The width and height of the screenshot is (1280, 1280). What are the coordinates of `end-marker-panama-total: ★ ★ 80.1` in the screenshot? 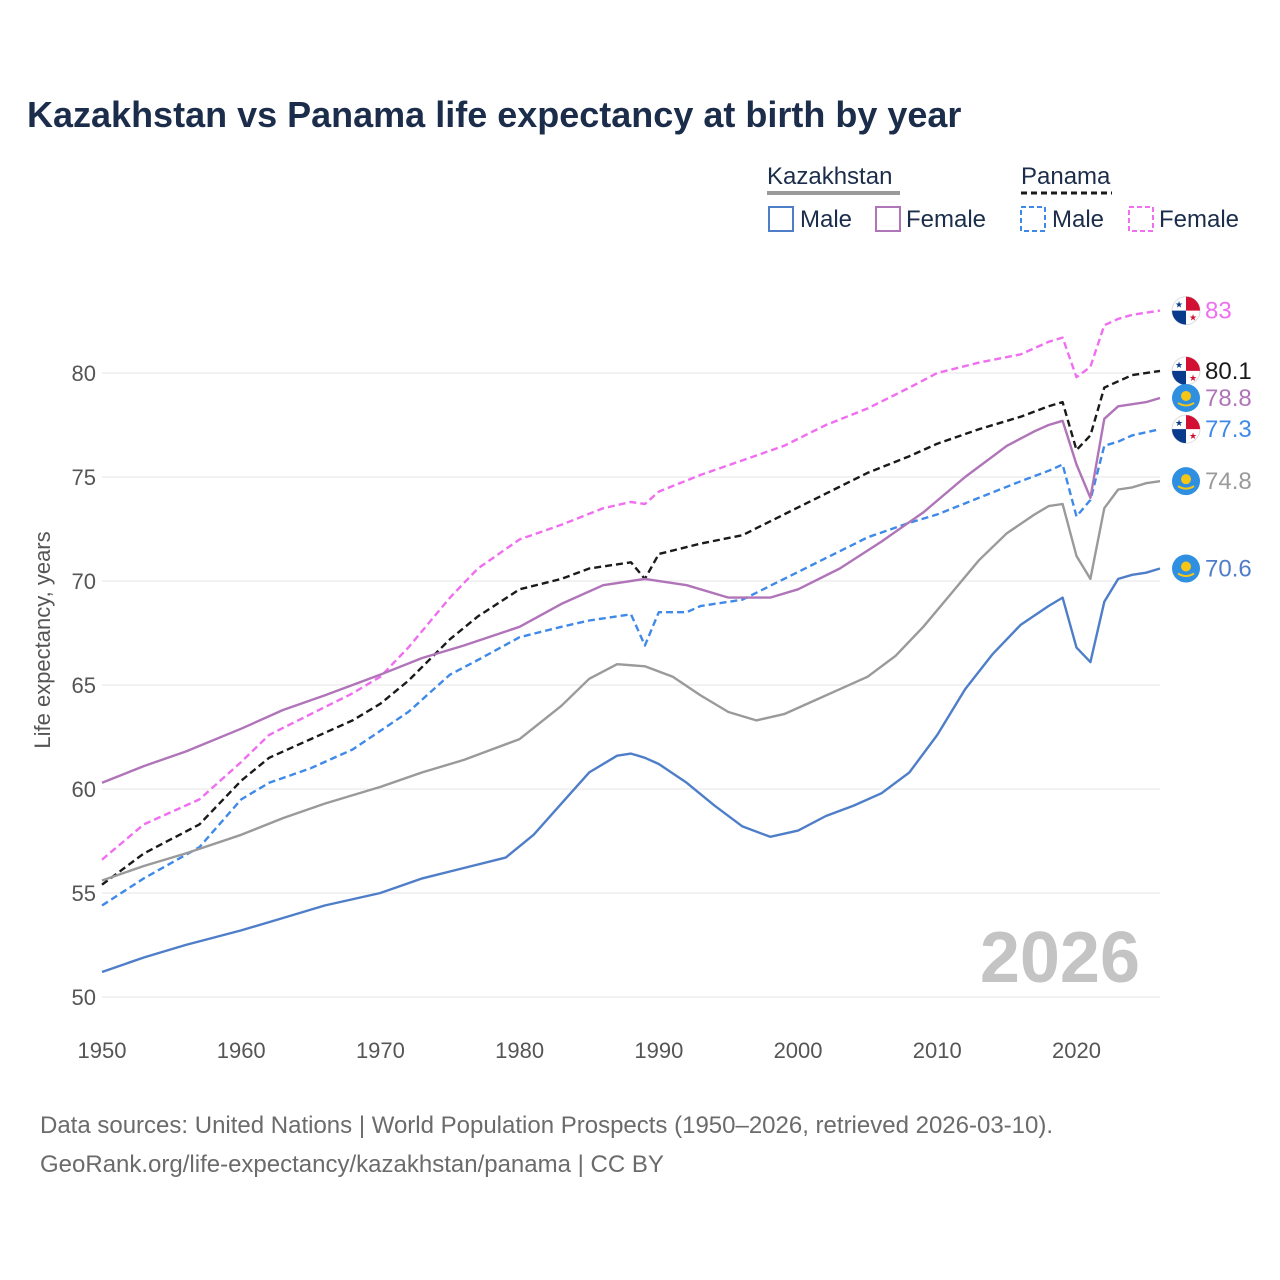 It's located at (1211, 371).